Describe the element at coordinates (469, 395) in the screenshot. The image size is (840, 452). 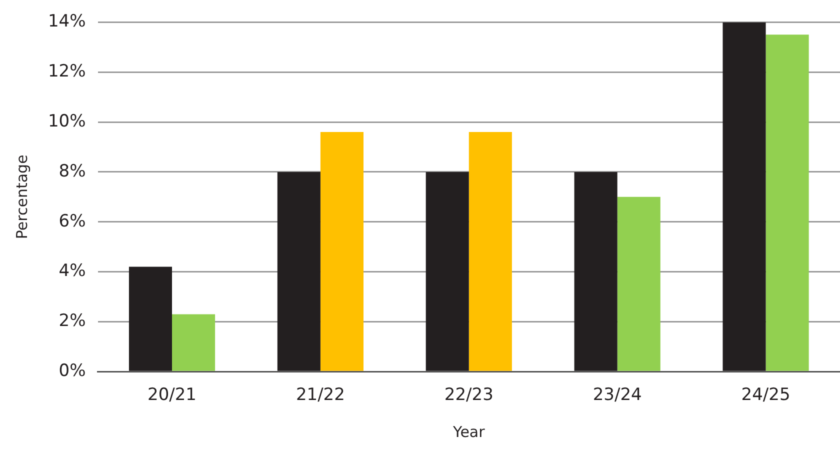
I see `x-tick-label: 22/23` at that location.